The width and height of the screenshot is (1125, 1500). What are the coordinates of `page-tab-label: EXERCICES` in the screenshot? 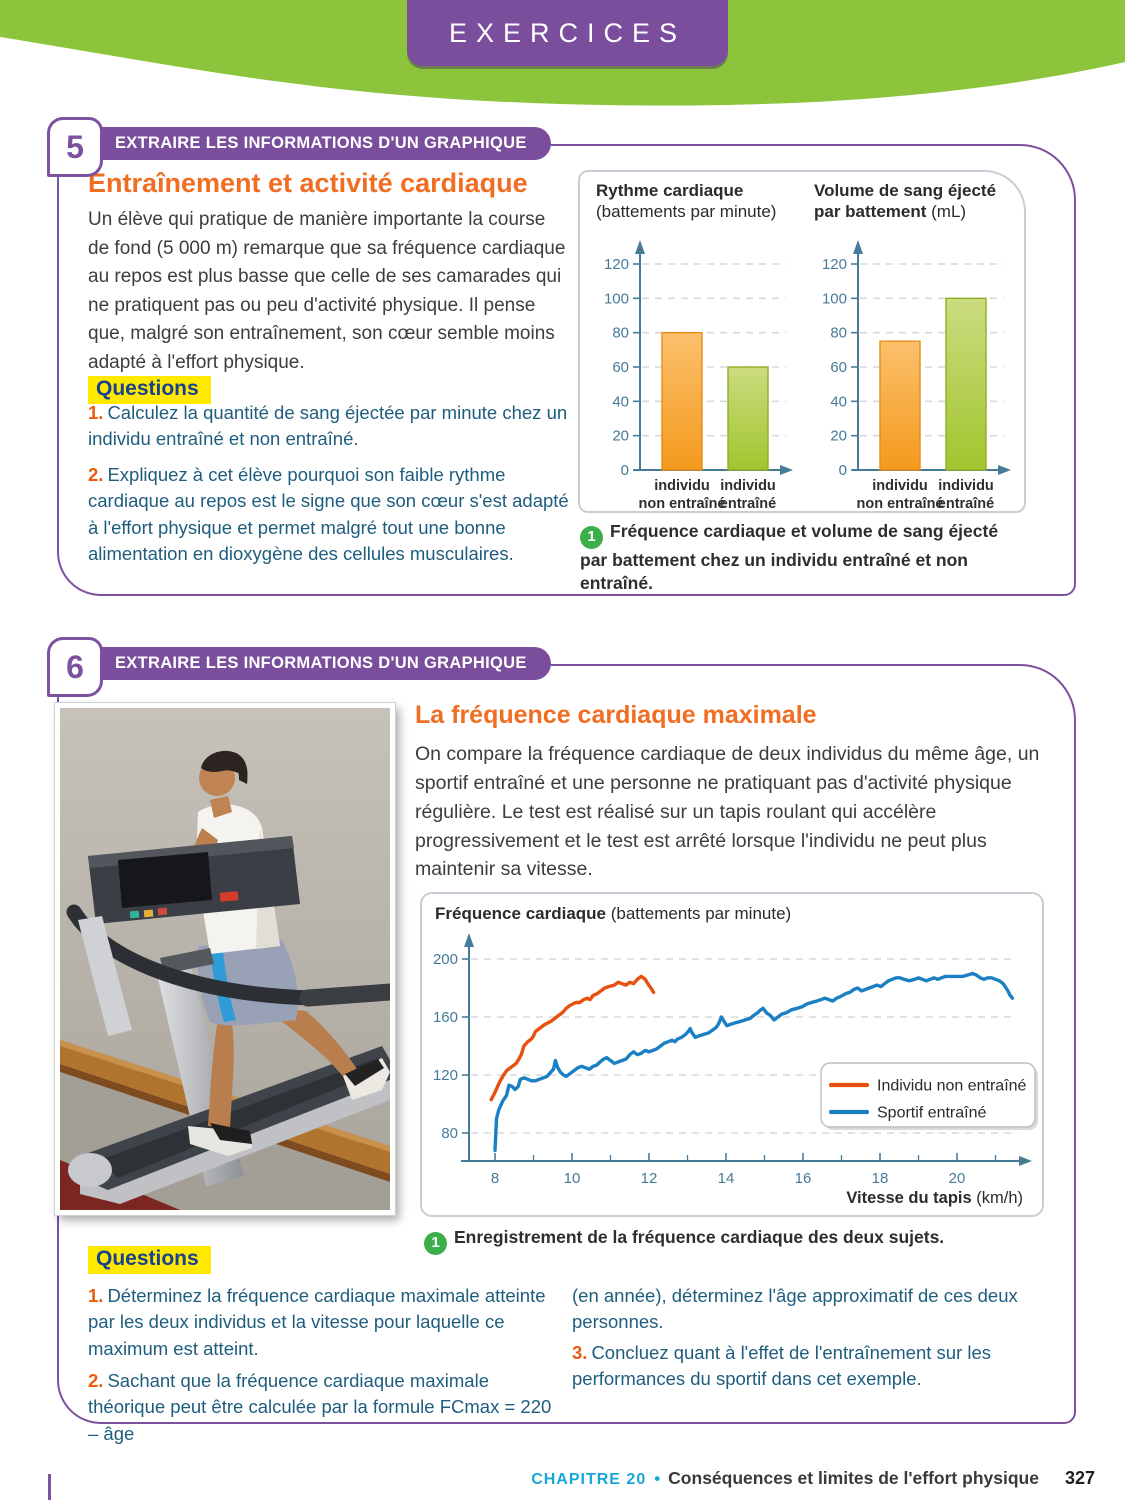 It's located at (567, 32).